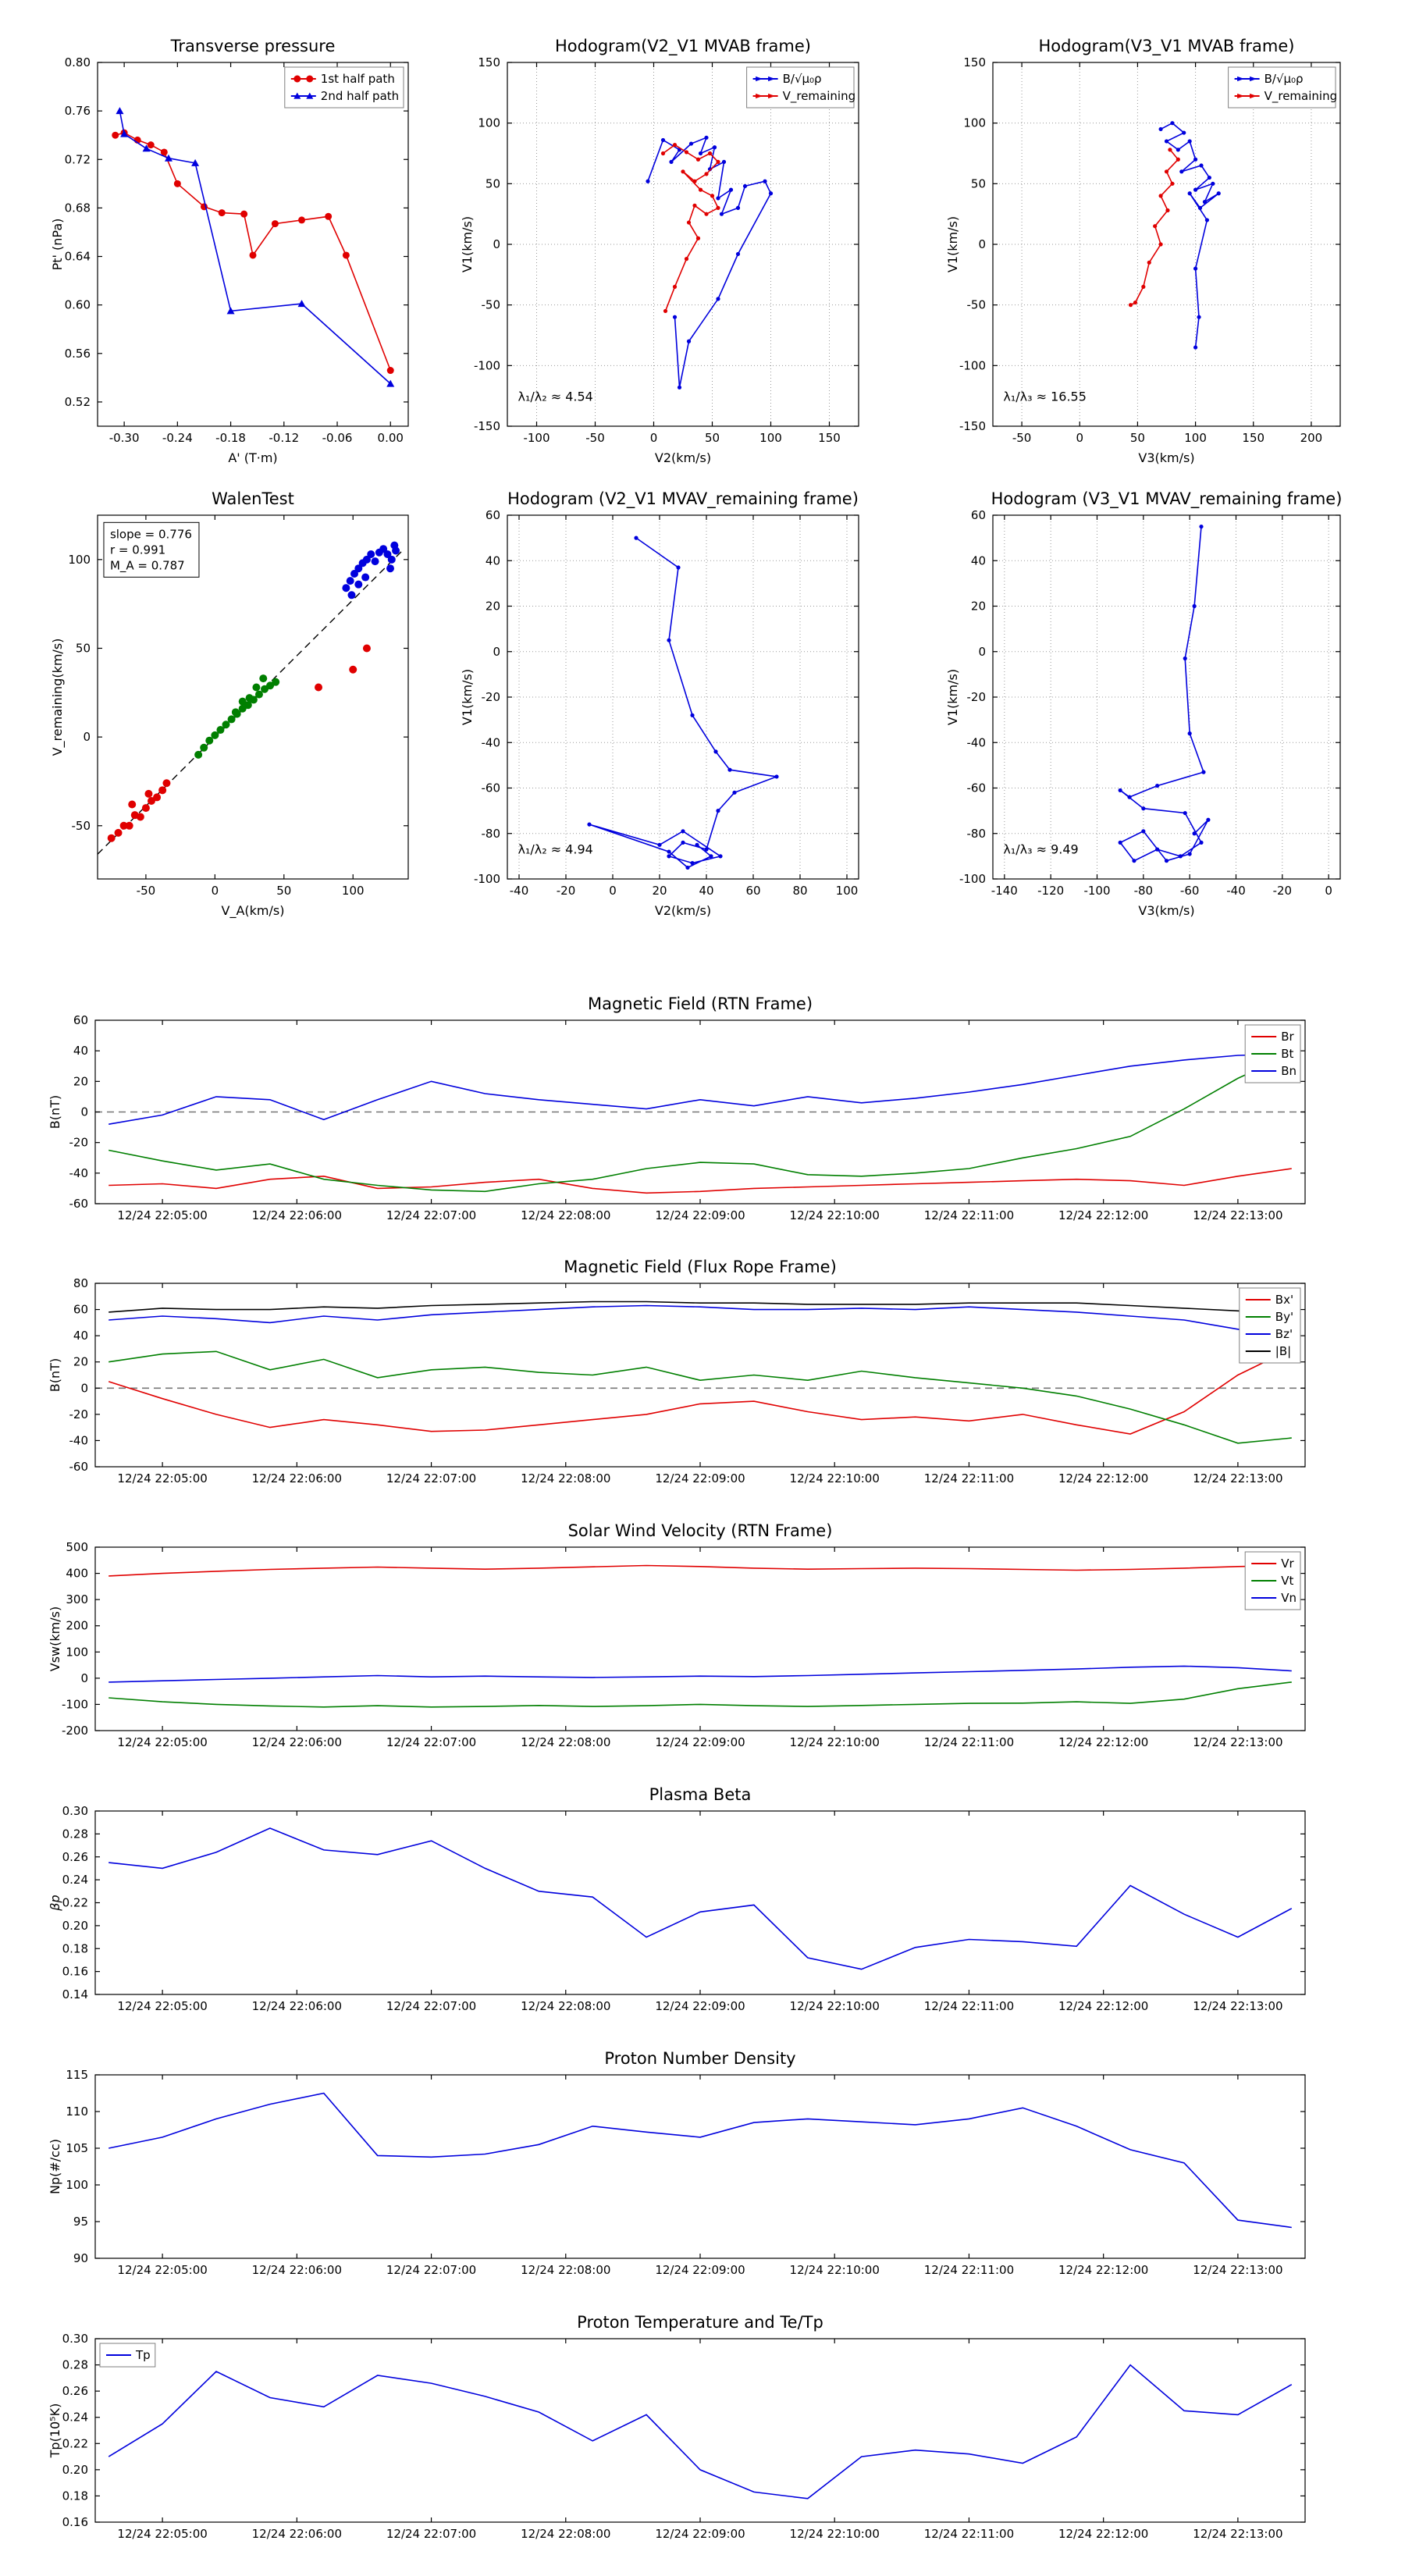 The image size is (1405, 2576). What do you see at coordinates (75, 1903) in the screenshot?
I see `svg-text: 0.22` at bounding box center [75, 1903].